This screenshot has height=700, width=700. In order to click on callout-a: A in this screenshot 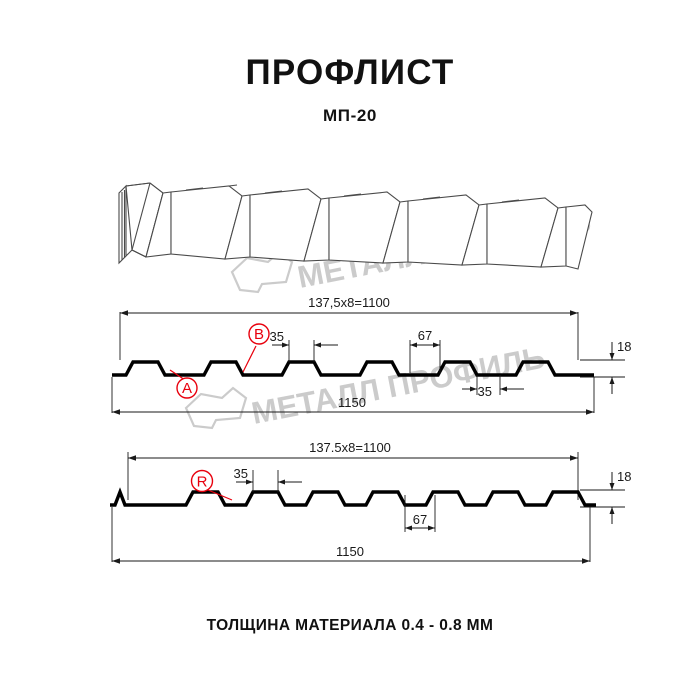, I will do `click(183, 384)`.